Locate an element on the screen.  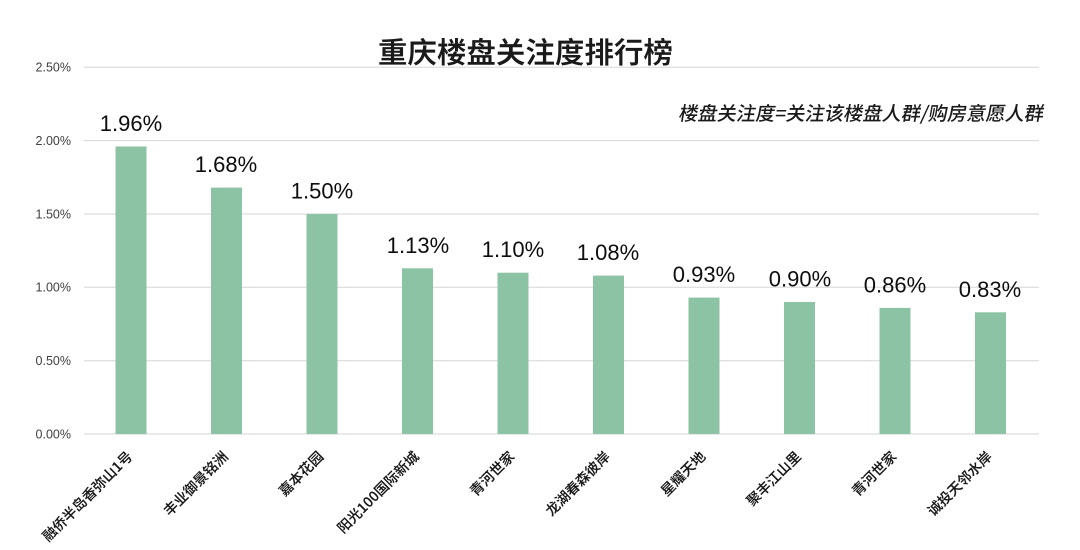
svg-text: 0.90% is located at coordinates (800, 279).